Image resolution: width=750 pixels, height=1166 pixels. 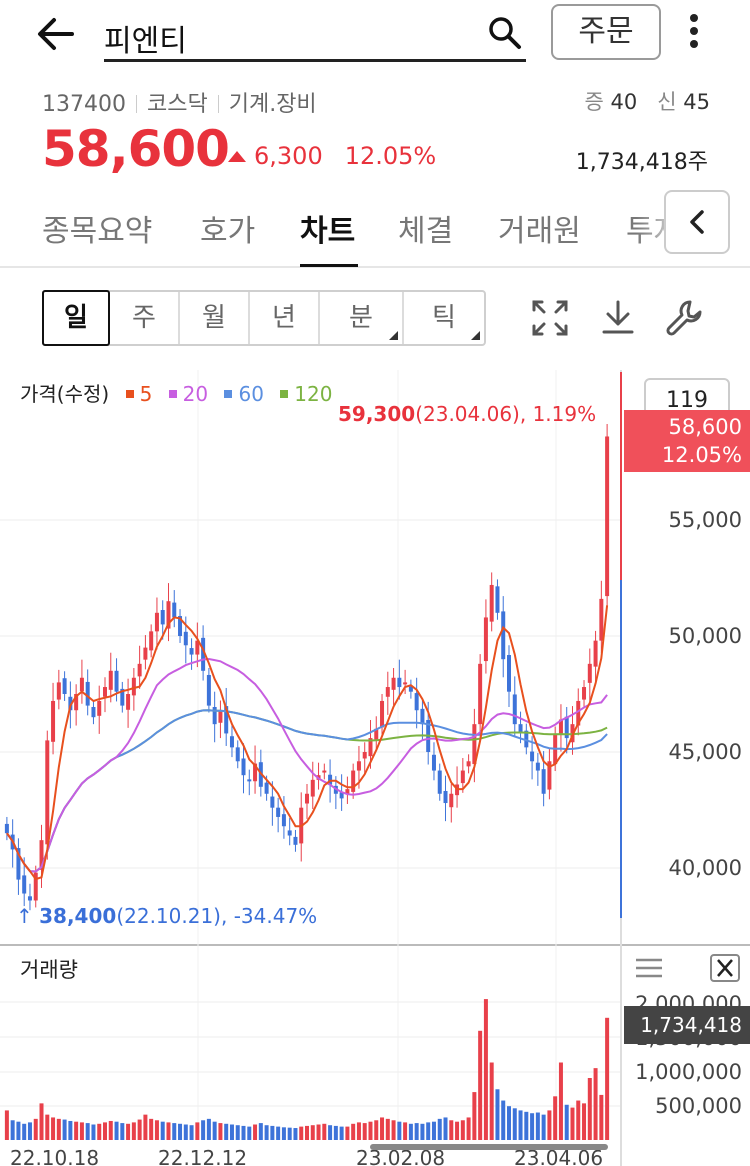 I want to click on back-arrow-icon, so click(x=56, y=34).